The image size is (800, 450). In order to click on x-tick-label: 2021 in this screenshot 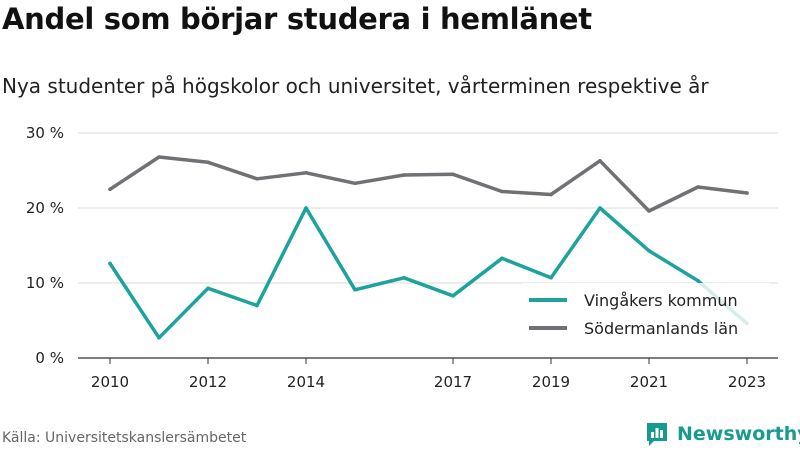, I will do `click(649, 382)`.